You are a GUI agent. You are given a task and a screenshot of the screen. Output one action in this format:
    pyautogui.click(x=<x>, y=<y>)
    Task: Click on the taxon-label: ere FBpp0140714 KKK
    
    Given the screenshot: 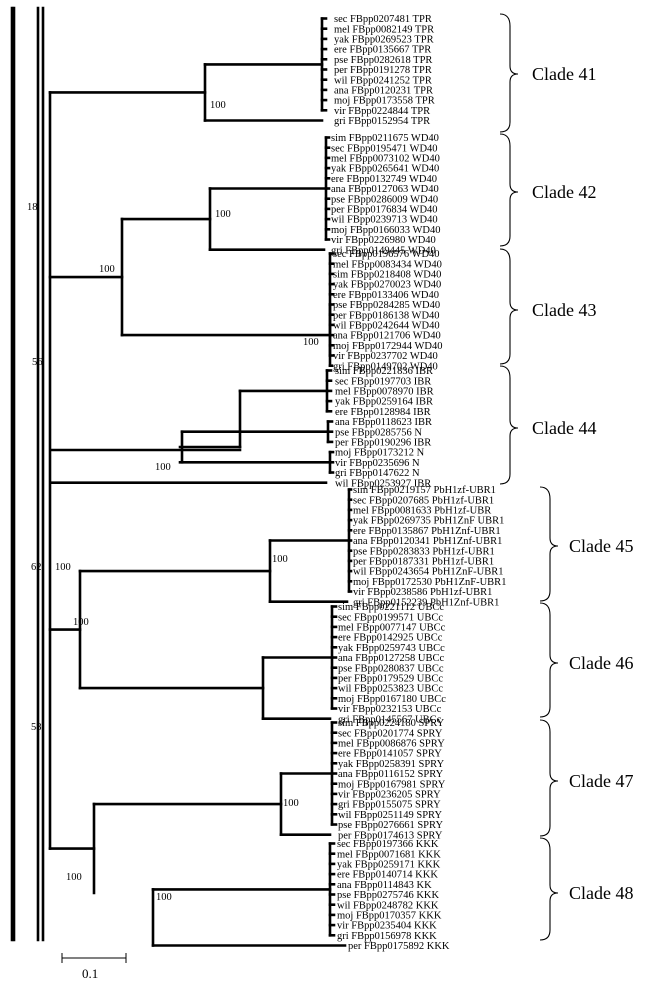 What is the action you would take?
    pyautogui.click(x=387, y=875)
    